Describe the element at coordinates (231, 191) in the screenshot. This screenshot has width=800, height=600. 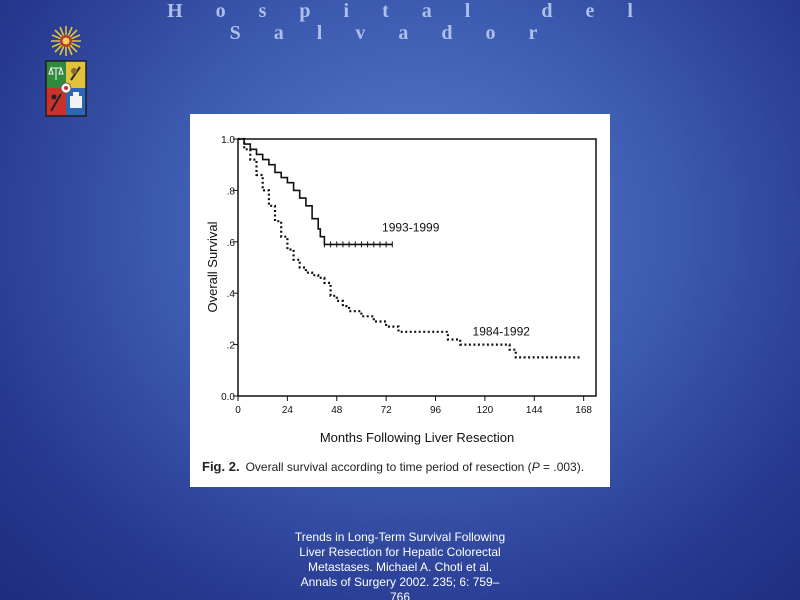
I see `y-tick-label: .8` at that location.